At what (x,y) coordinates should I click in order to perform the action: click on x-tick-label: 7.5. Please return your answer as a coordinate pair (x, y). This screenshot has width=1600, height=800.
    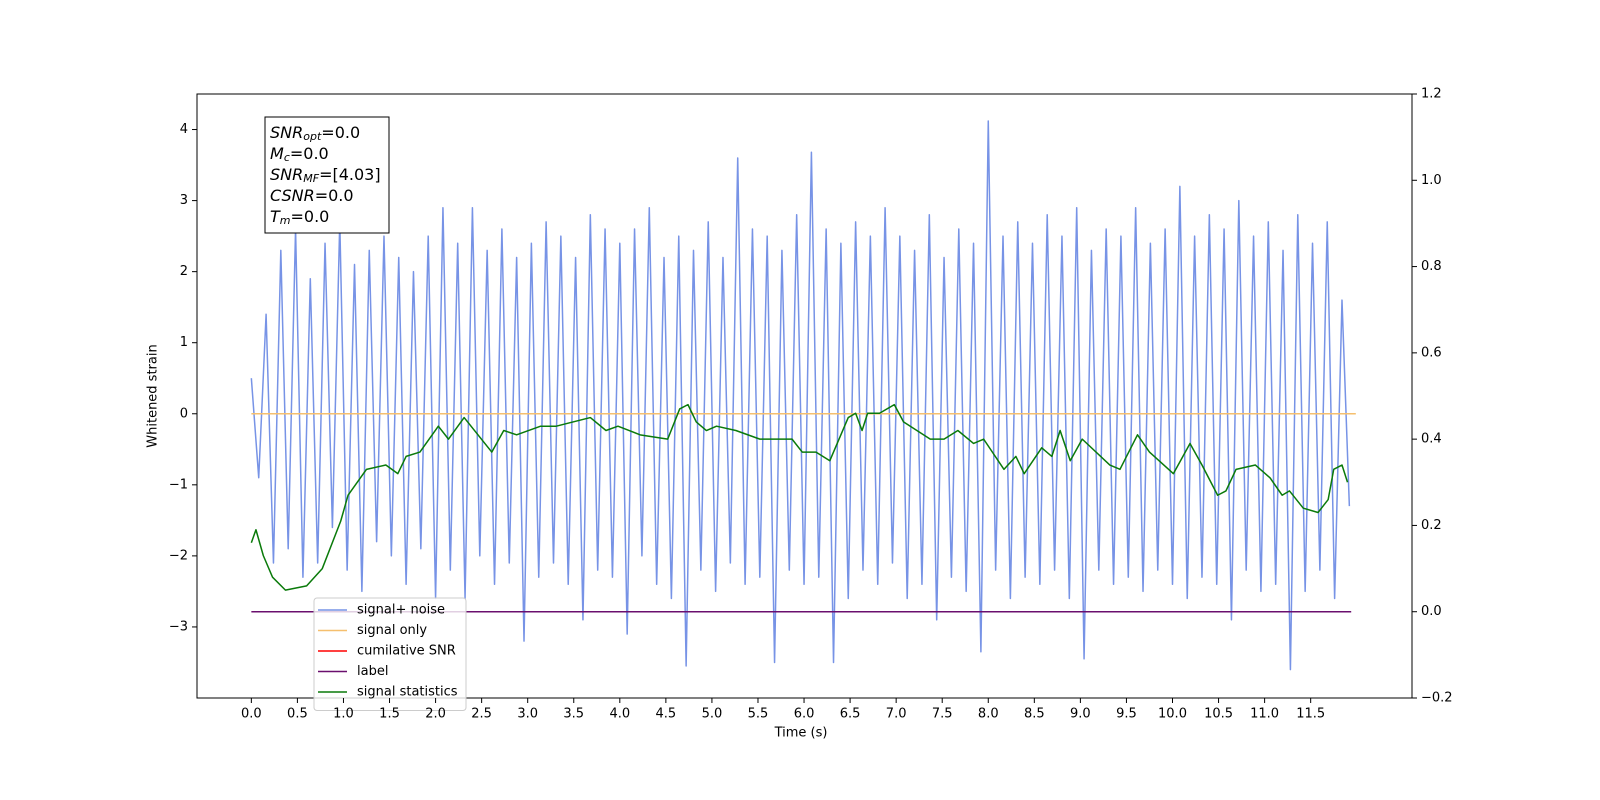
    Looking at the image, I should click on (942, 714).